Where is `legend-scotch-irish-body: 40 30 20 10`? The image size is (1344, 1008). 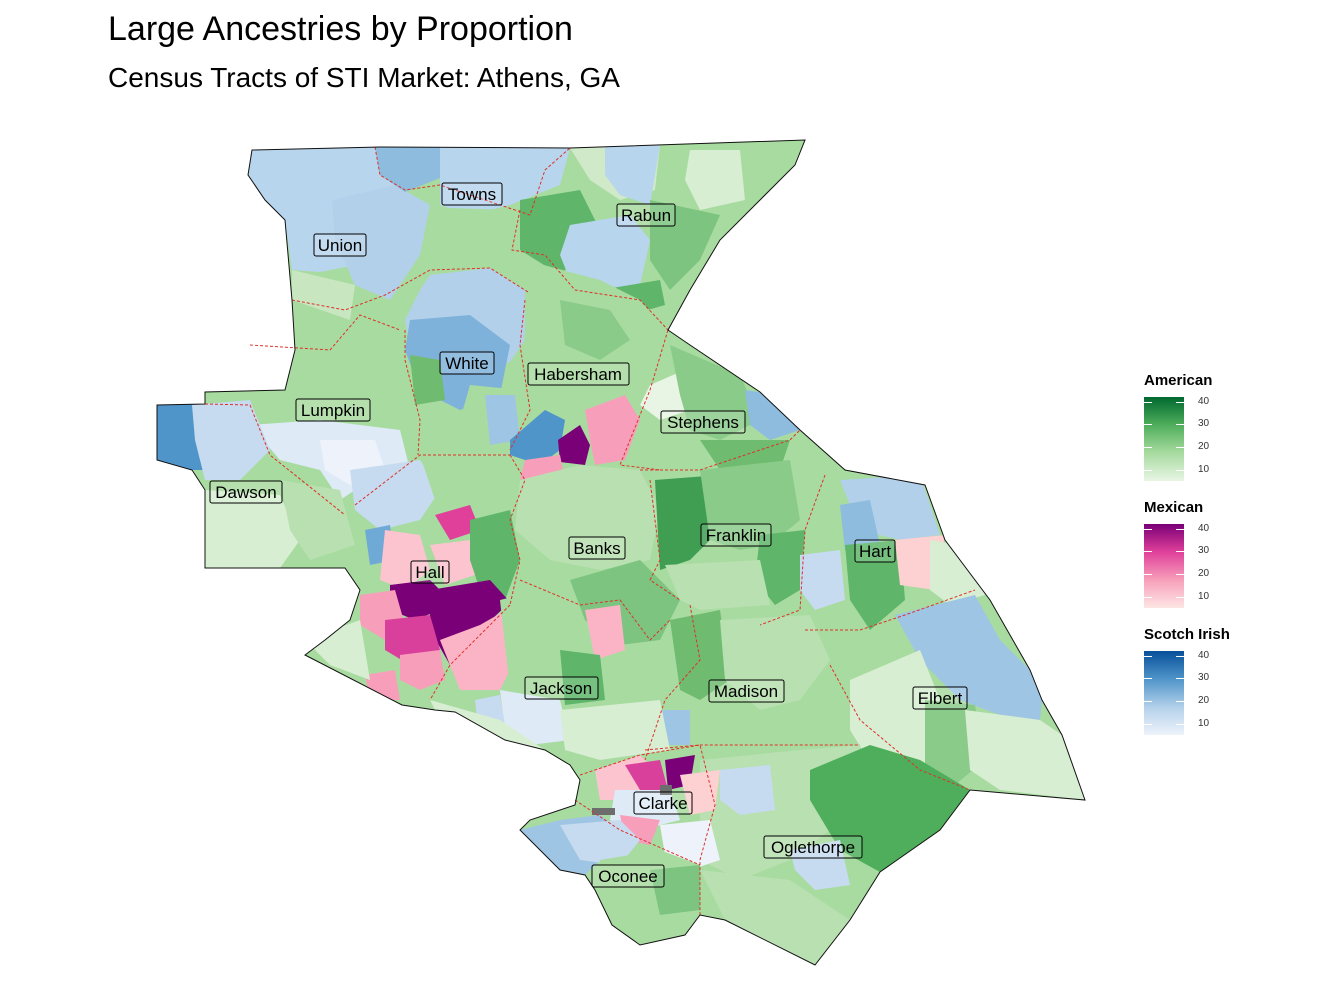 legend-scotch-irish-body: 40 30 20 10 is located at coordinates (1187, 692).